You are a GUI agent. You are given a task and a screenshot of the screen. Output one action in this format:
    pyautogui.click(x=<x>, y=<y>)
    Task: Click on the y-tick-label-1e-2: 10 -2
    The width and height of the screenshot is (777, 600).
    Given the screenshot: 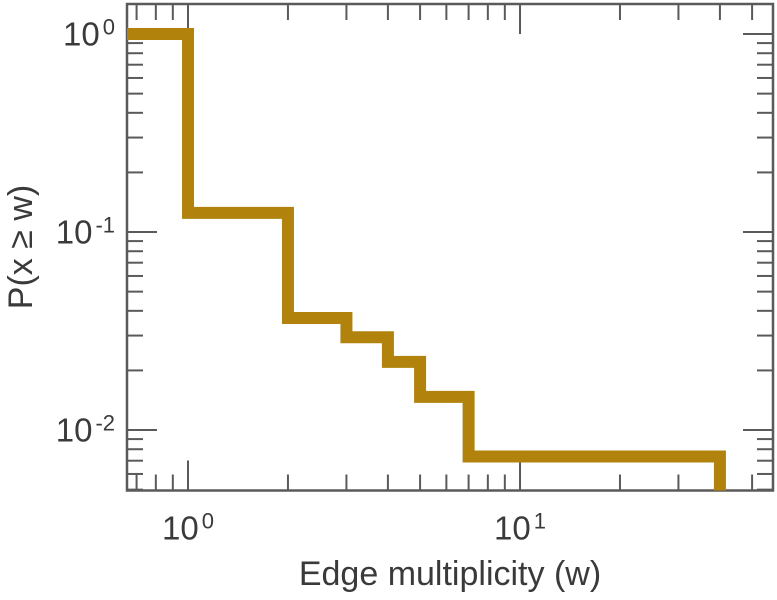 What is the action you would take?
    pyautogui.click(x=85, y=430)
    